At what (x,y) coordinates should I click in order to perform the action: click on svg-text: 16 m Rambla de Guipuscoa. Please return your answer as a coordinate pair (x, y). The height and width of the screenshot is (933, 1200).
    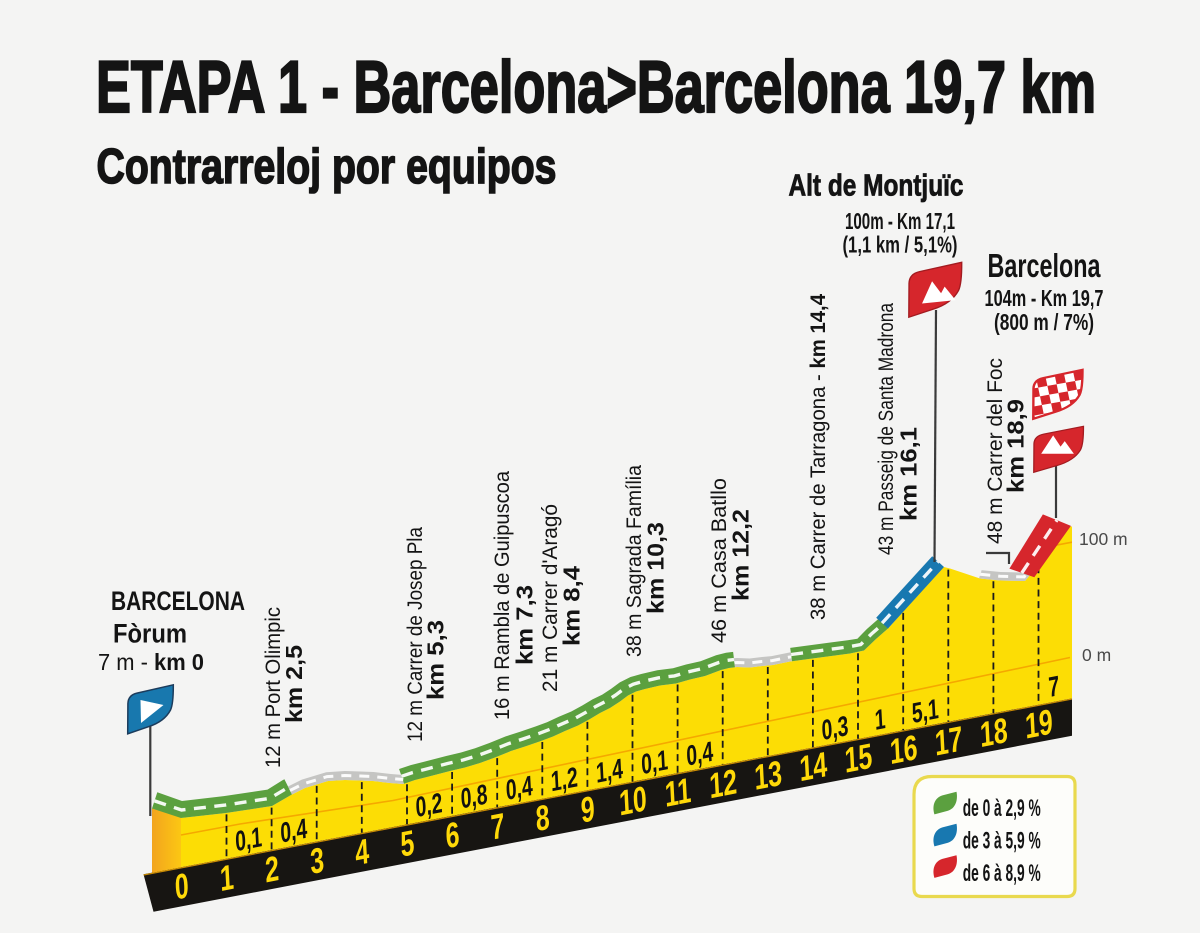
    Looking at the image, I should click on (502, 595).